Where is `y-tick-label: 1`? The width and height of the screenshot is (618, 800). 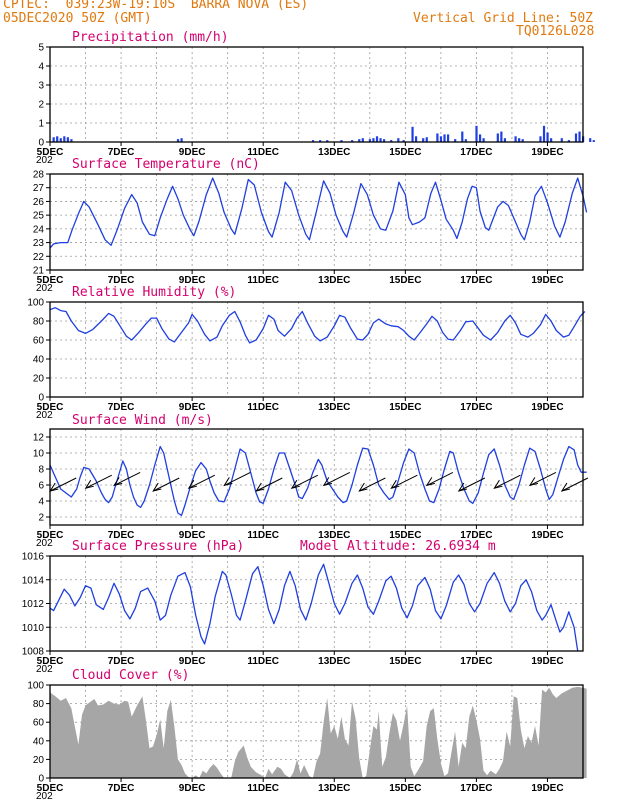 y-tick-label: 1 is located at coordinates (41, 124).